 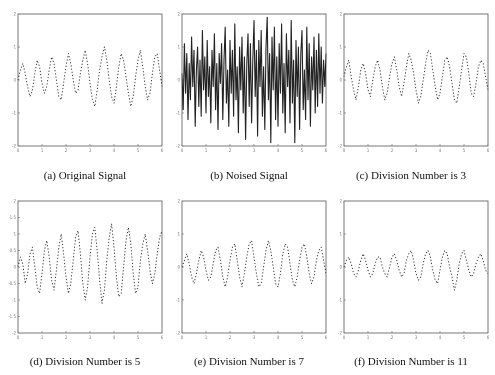 I want to click on y-tick-label: -0.5, so click(x=12, y=283).